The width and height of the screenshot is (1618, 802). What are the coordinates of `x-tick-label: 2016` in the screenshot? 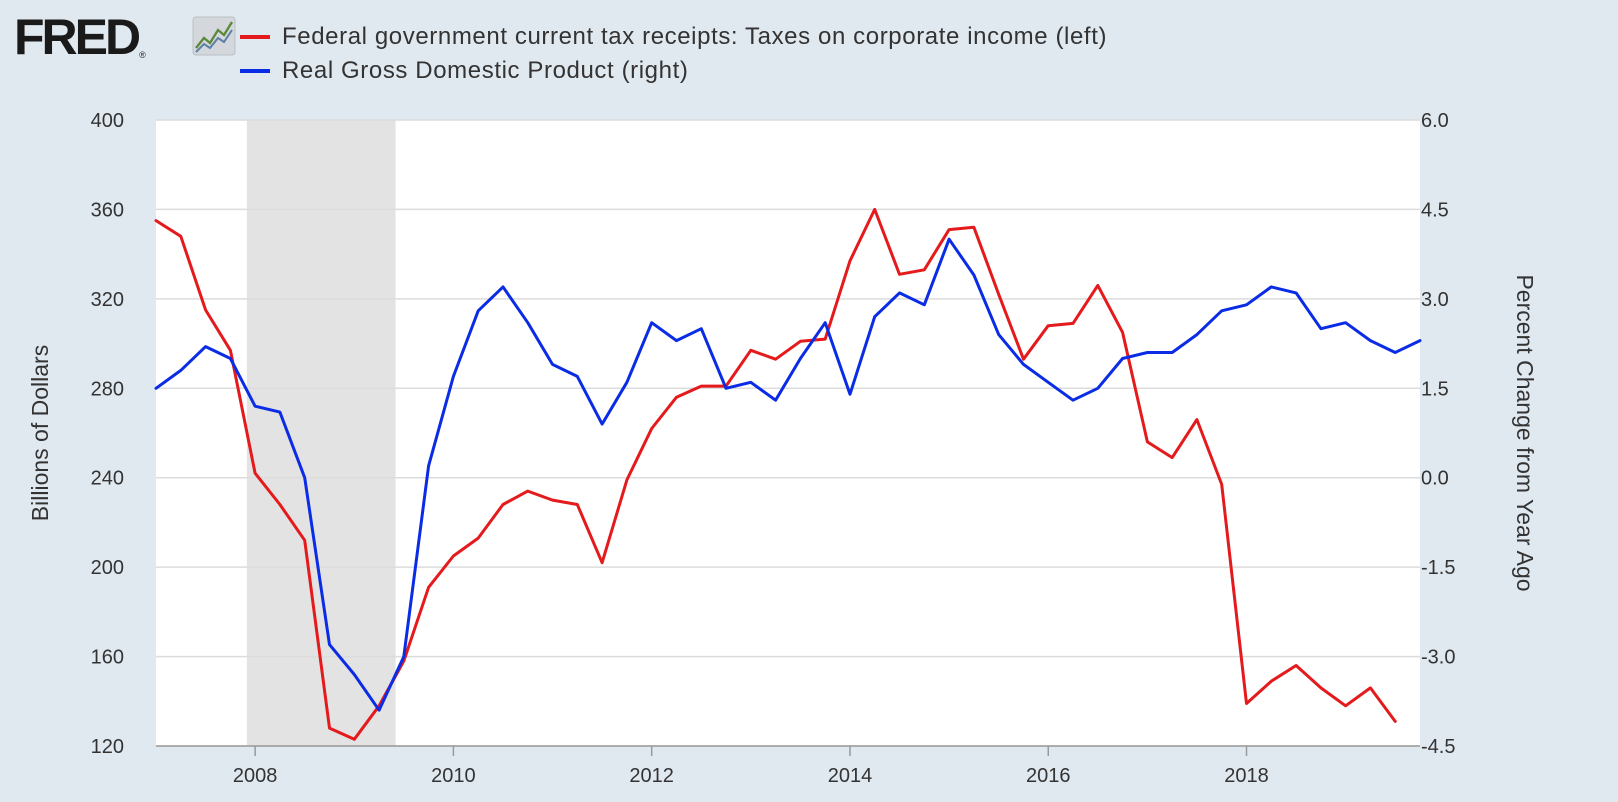 It's located at (1048, 776).